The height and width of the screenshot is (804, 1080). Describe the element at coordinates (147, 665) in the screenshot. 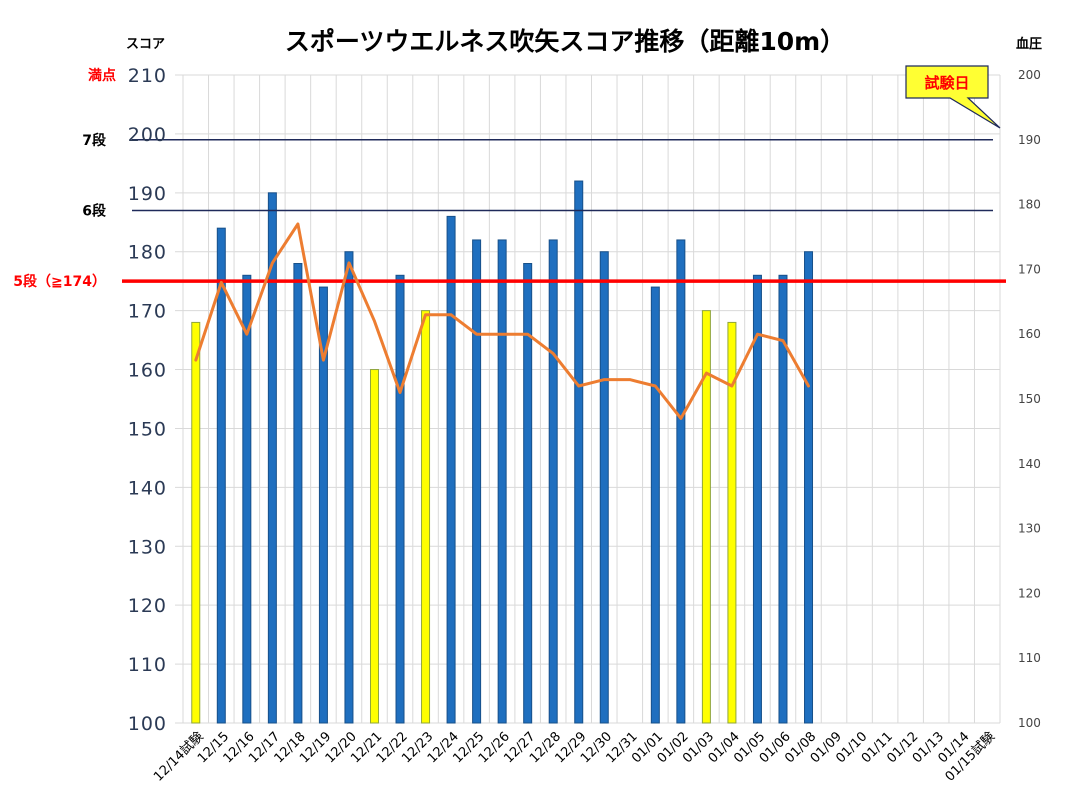

I see `y-left-tick-label: 110` at that location.